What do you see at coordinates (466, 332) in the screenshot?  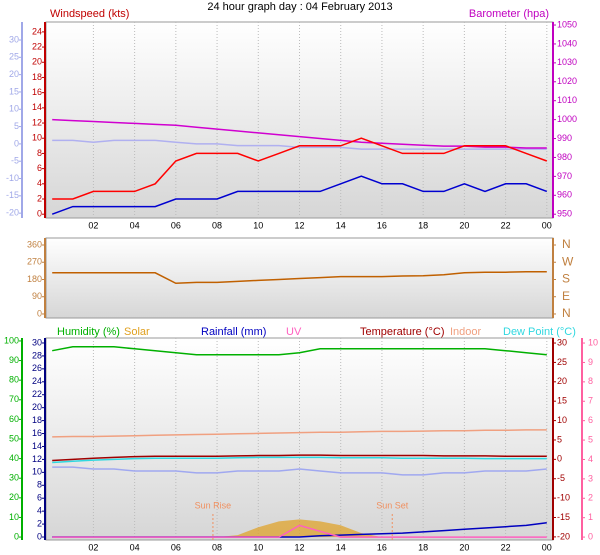 I see `legend-entry: Indoor` at bounding box center [466, 332].